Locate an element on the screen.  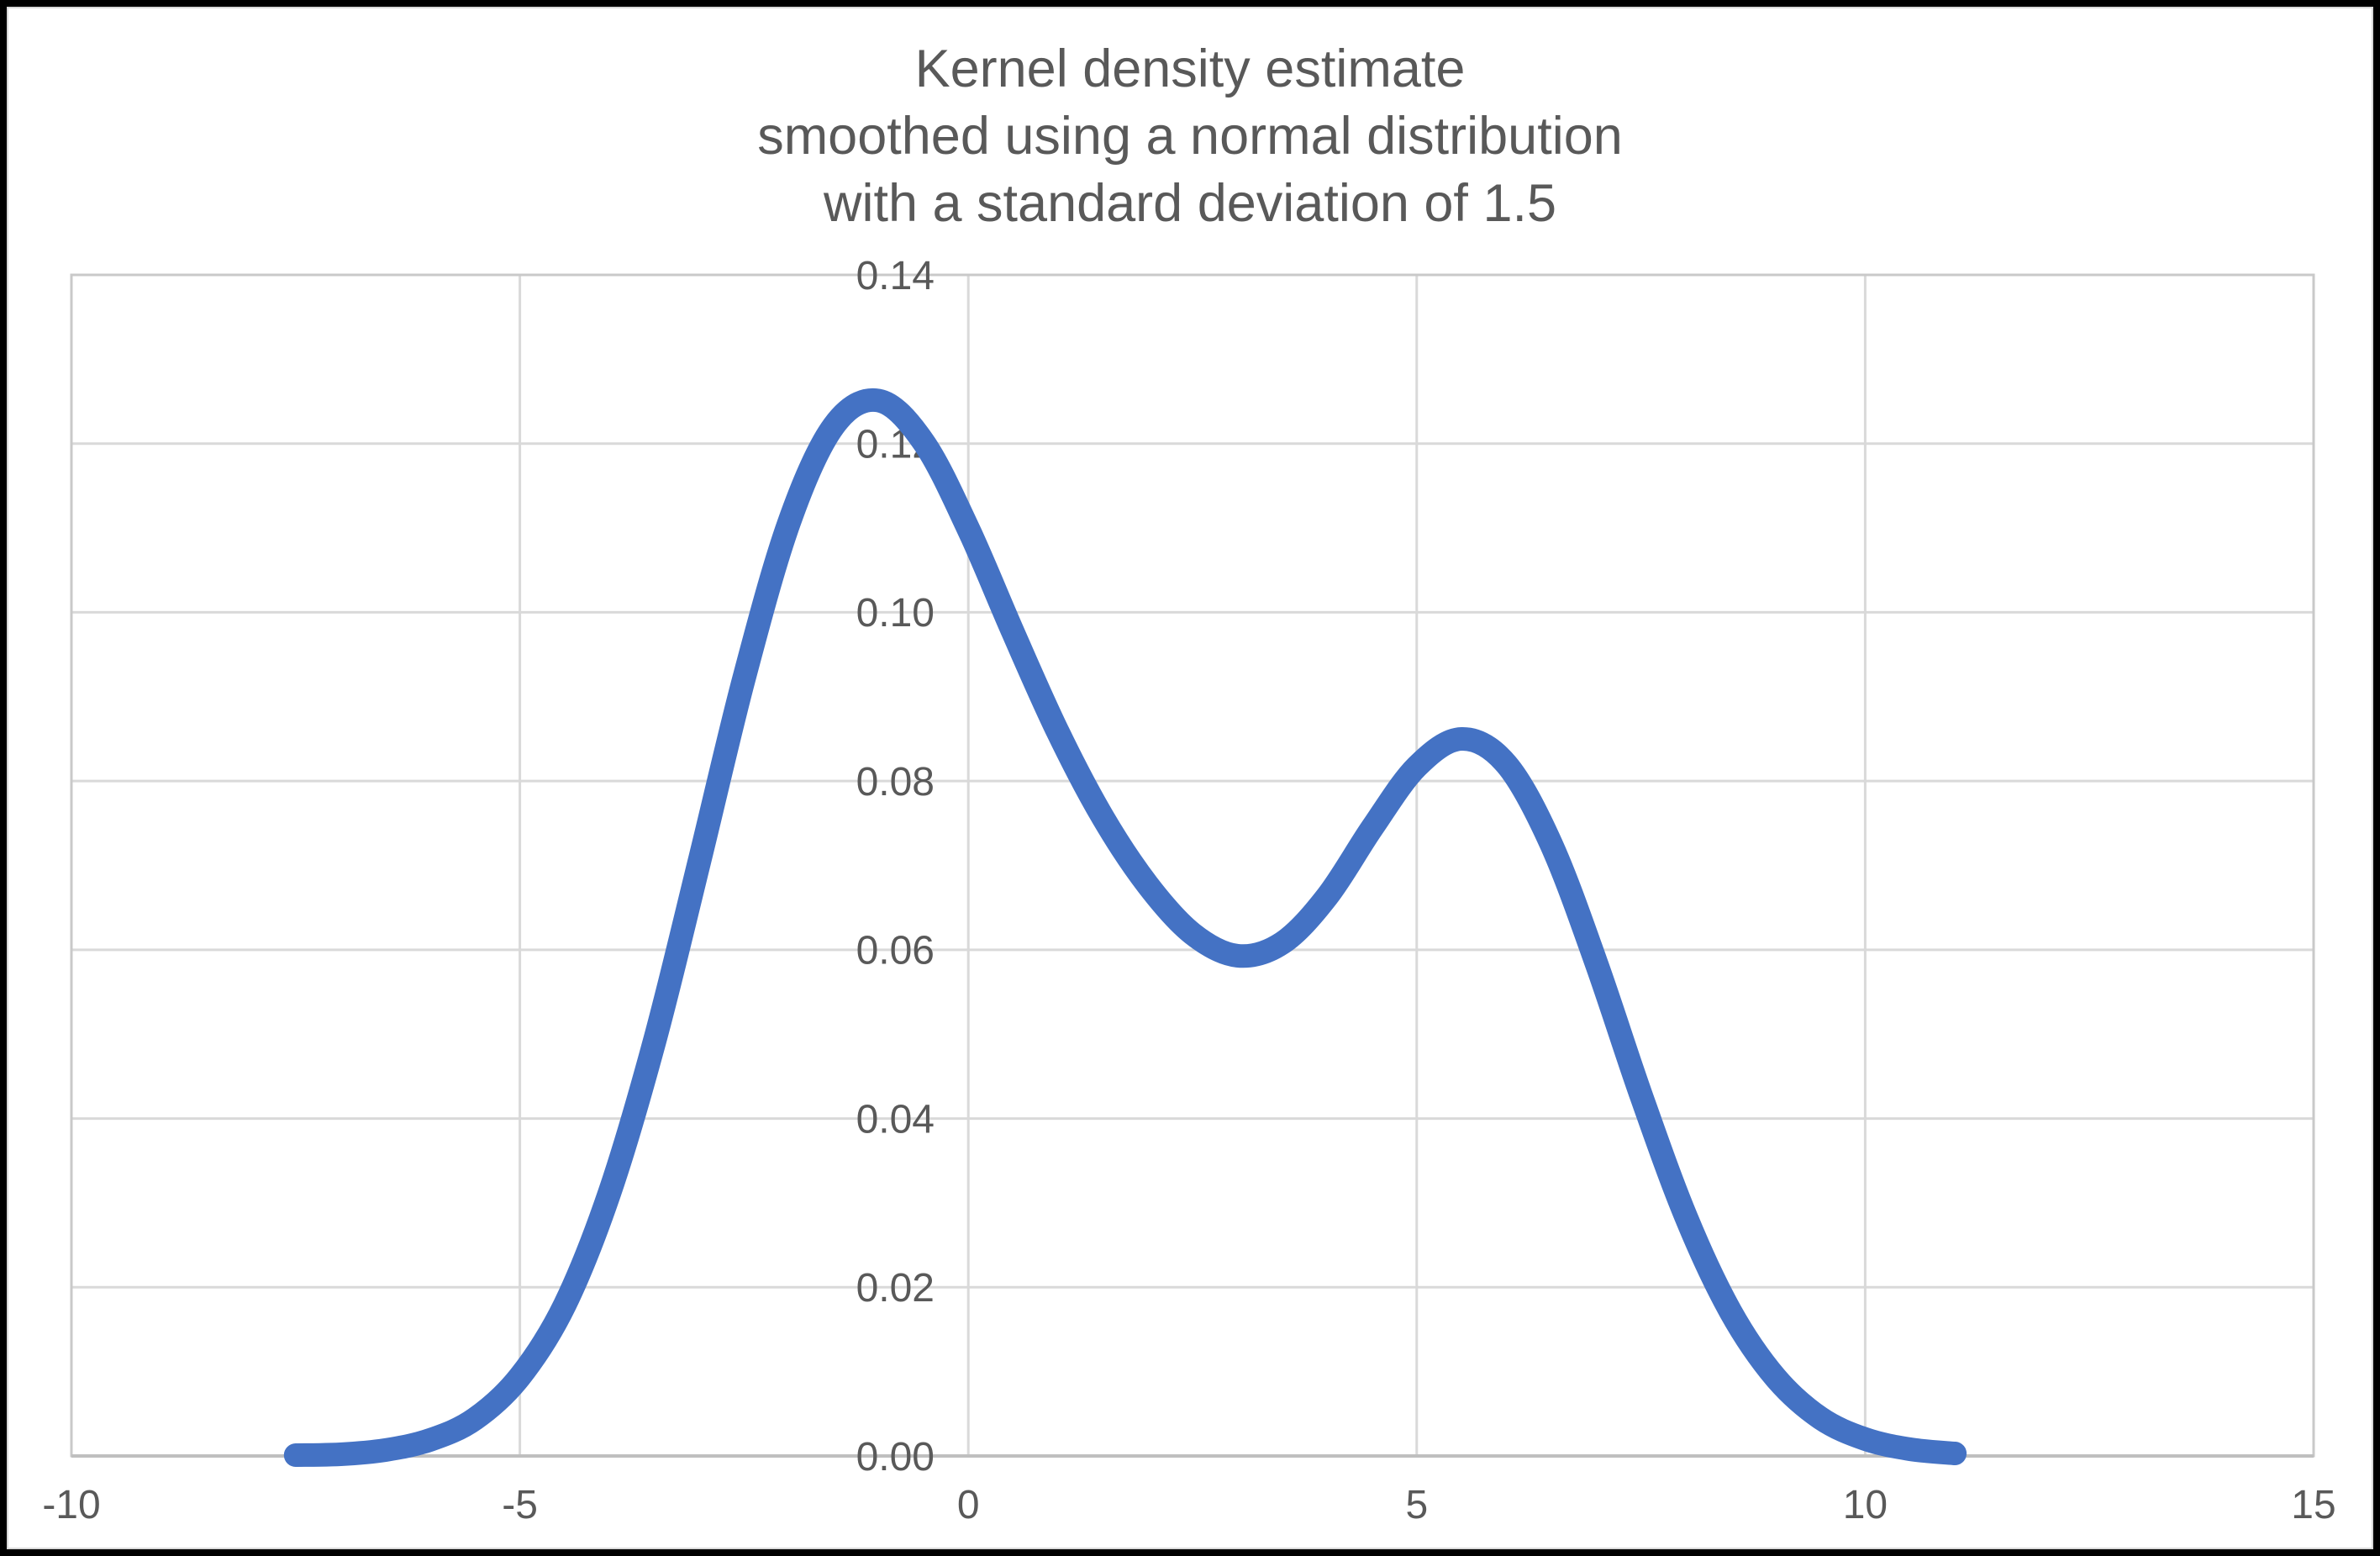
y-tick-label: 0.08 is located at coordinates (896, 782).